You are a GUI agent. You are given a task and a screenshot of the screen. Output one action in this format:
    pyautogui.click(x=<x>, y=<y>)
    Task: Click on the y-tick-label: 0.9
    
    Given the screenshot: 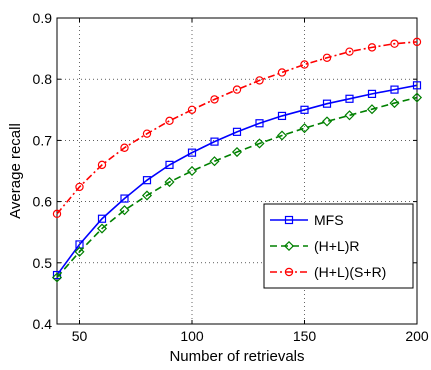 What is the action you would take?
    pyautogui.click(x=43, y=18)
    